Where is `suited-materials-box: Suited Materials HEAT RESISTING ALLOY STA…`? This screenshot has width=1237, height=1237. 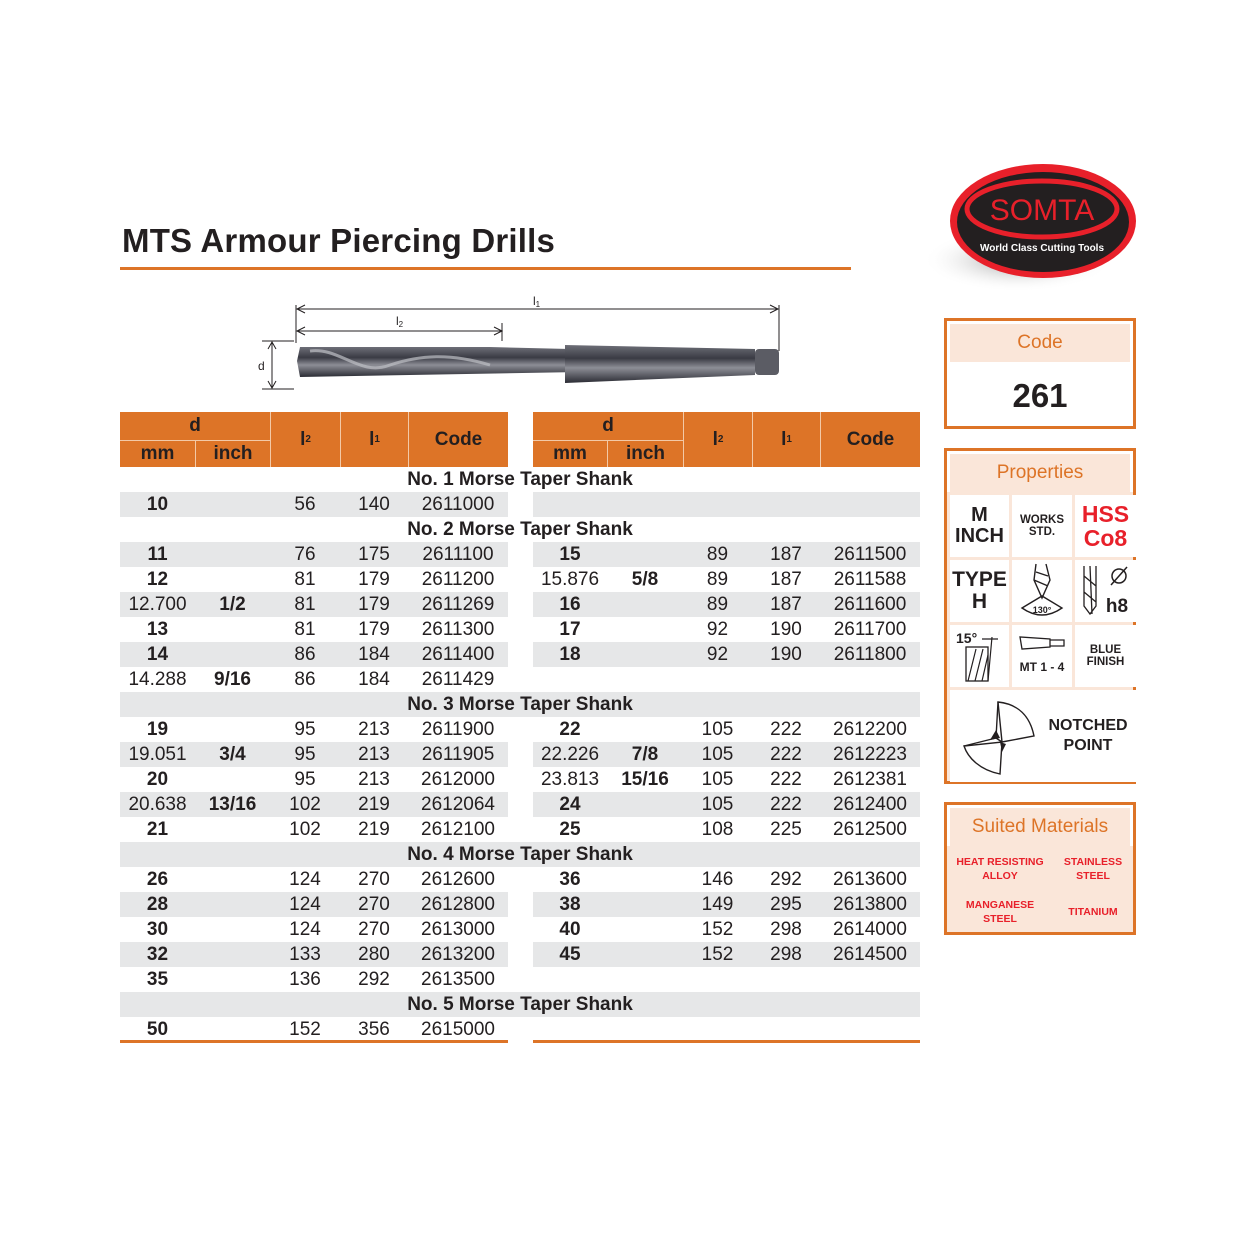 suited-materials-box: Suited Materials HEAT RESISTING ALLOY STA… is located at coordinates (1040, 868).